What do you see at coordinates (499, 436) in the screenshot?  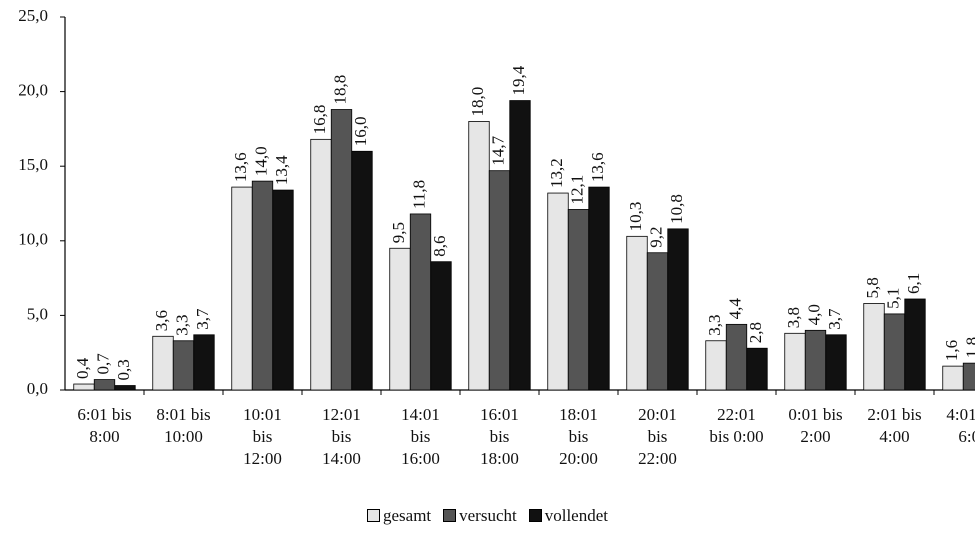 I see `x-tick-label: 16:01 bis 18:00` at bounding box center [499, 436].